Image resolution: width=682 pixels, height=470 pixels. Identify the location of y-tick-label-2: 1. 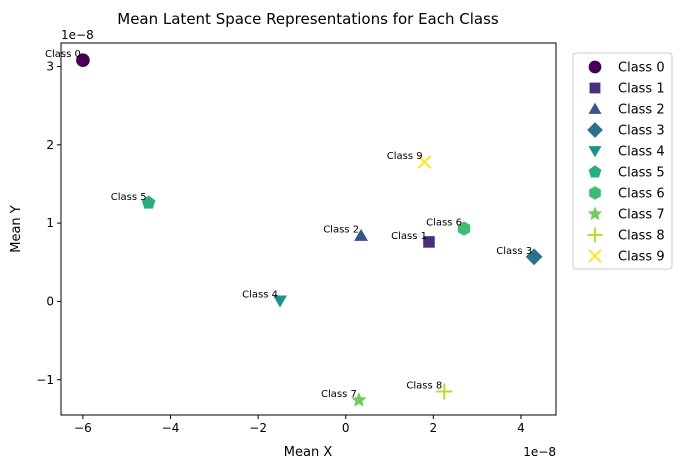
(50, 223).